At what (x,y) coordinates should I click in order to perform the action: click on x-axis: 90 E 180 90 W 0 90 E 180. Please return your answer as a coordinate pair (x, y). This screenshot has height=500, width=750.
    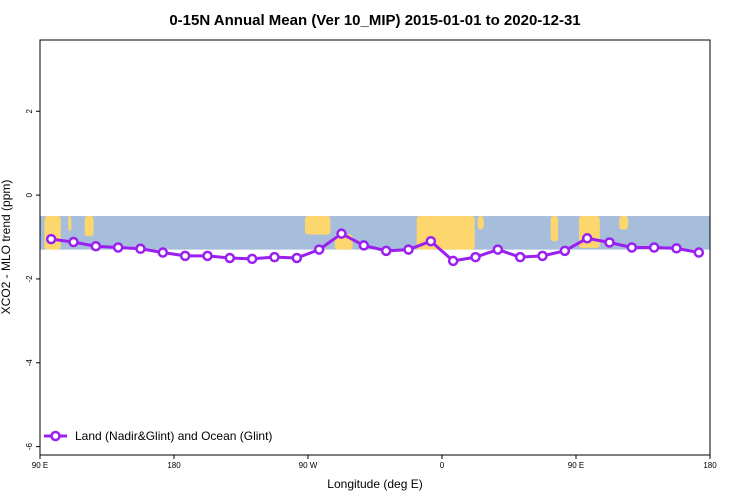
    Looking at the image, I should click on (374, 462).